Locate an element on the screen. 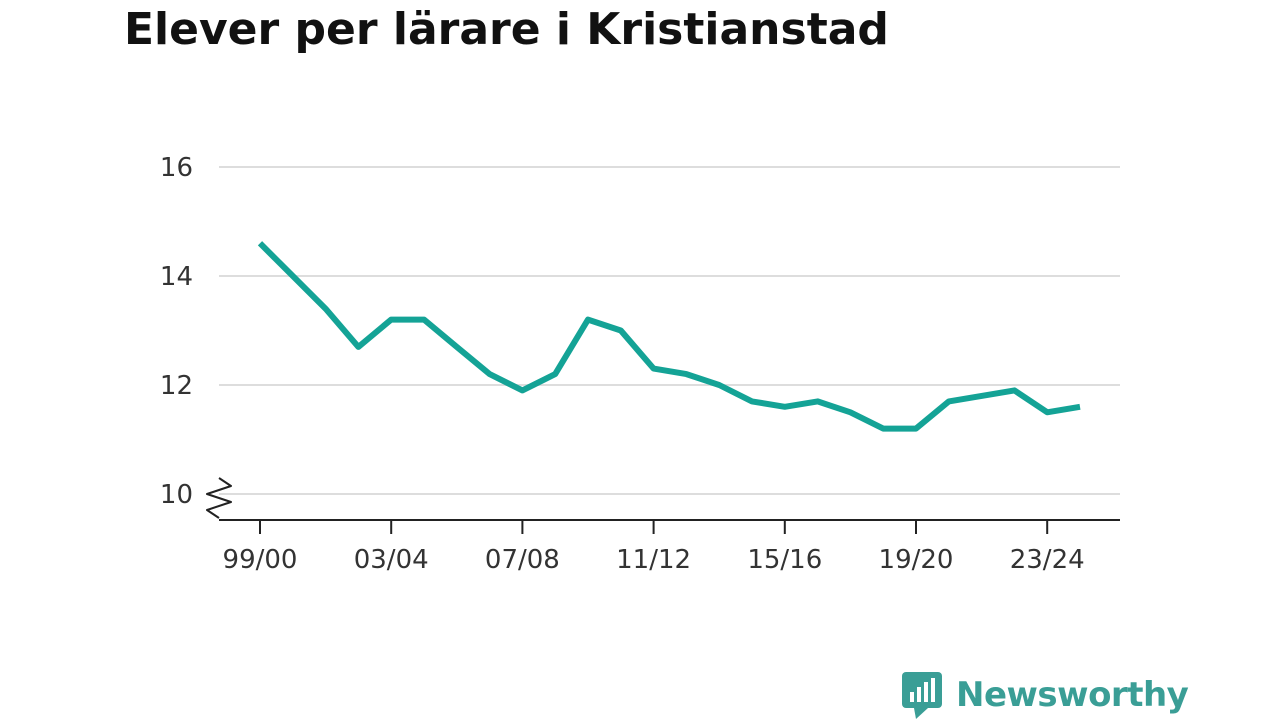  y-tick-labels: 10 12 14 16 is located at coordinates (176, 331).